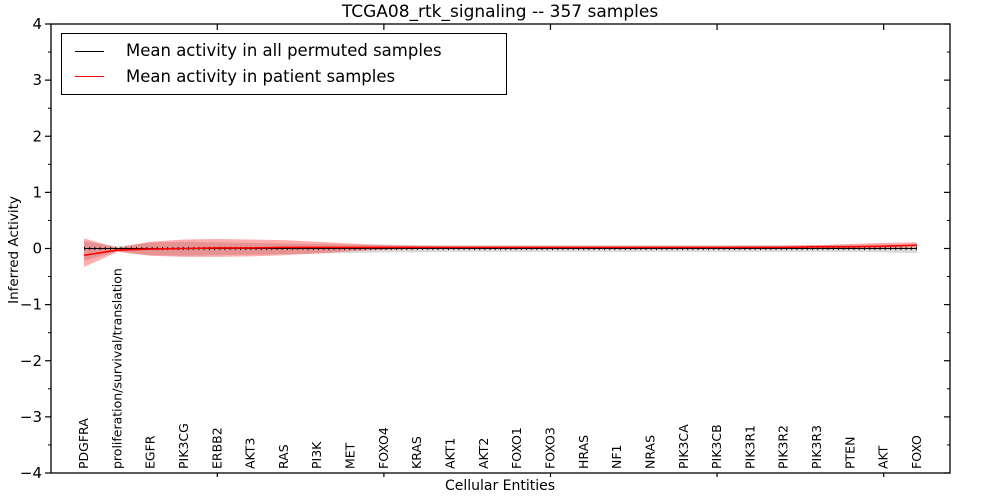  What do you see at coordinates (37, 192) in the screenshot?
I see `y-tick-label: 1` at bounding box center [37, 192].